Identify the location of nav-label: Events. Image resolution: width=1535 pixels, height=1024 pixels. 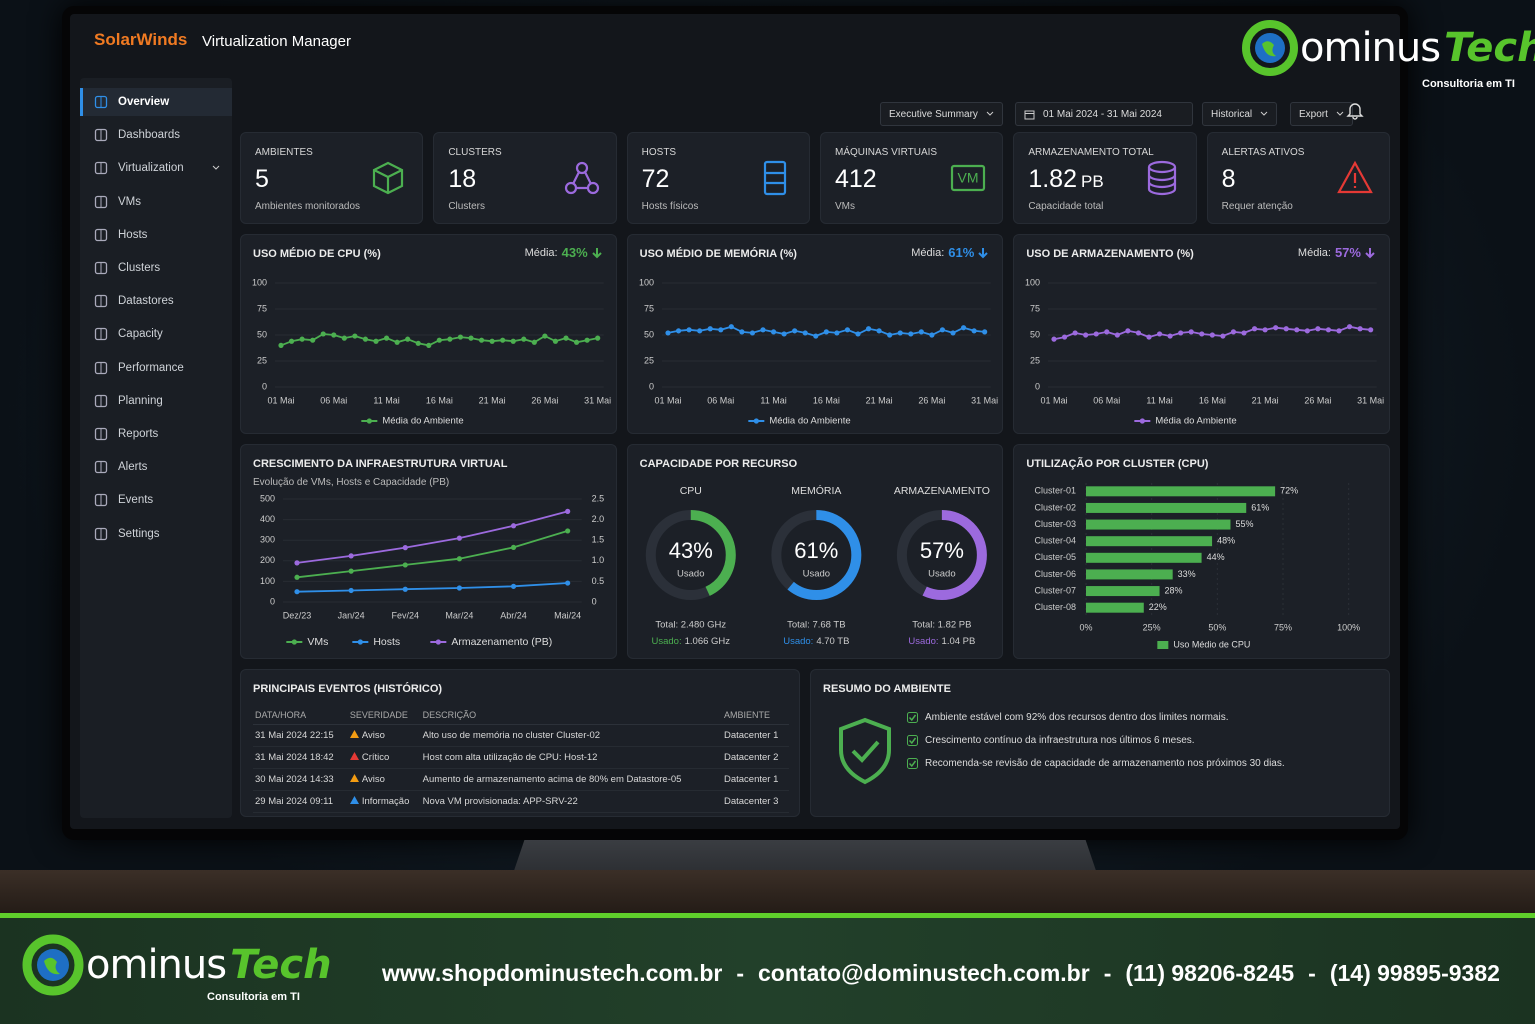
(136, 500).